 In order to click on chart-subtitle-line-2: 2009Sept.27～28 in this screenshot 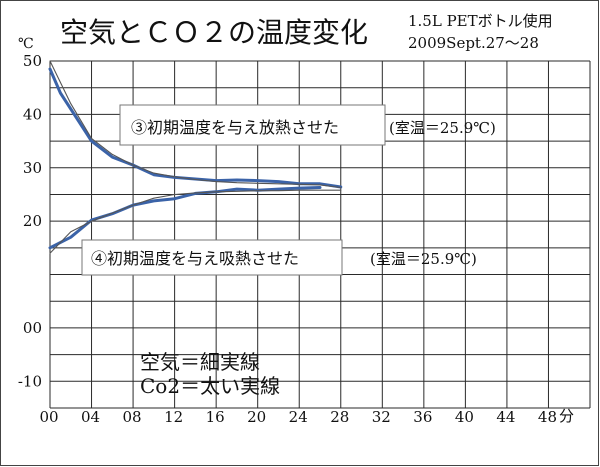, I will do `click(473, 43)`.